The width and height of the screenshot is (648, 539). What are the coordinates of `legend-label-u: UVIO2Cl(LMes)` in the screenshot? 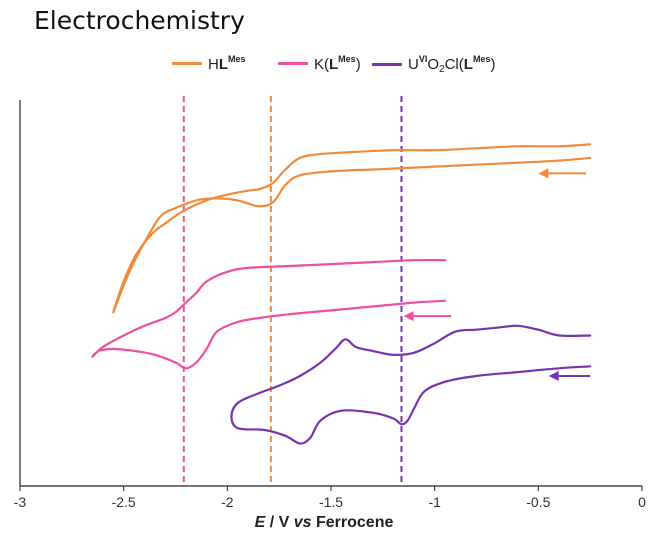 It's located at (452, 64).